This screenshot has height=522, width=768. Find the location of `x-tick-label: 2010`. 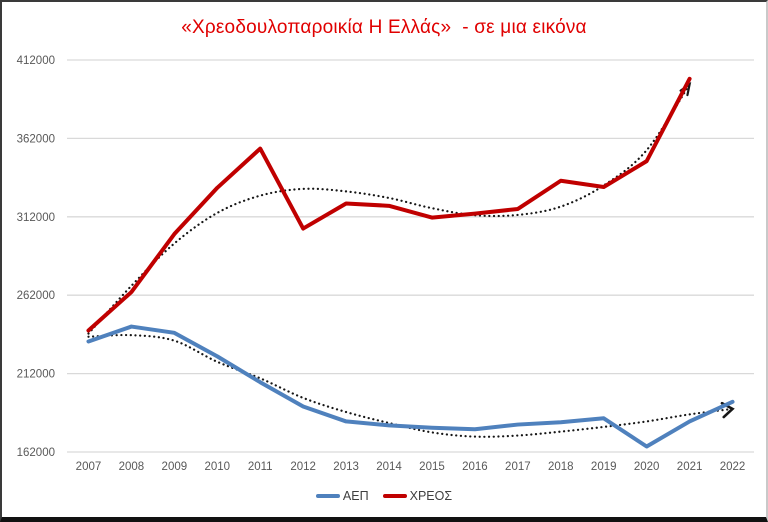

x-tick-label: 2010 is located at coordinates (217, 467).